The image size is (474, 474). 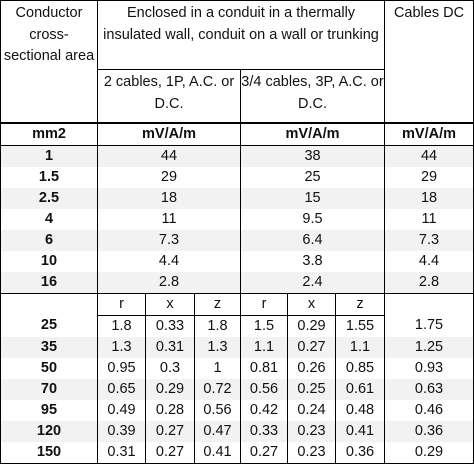 What do you see at coordinates (49, 303) in the screenshot?
I see `rxz-spacer` at bounding box center [49, 303].